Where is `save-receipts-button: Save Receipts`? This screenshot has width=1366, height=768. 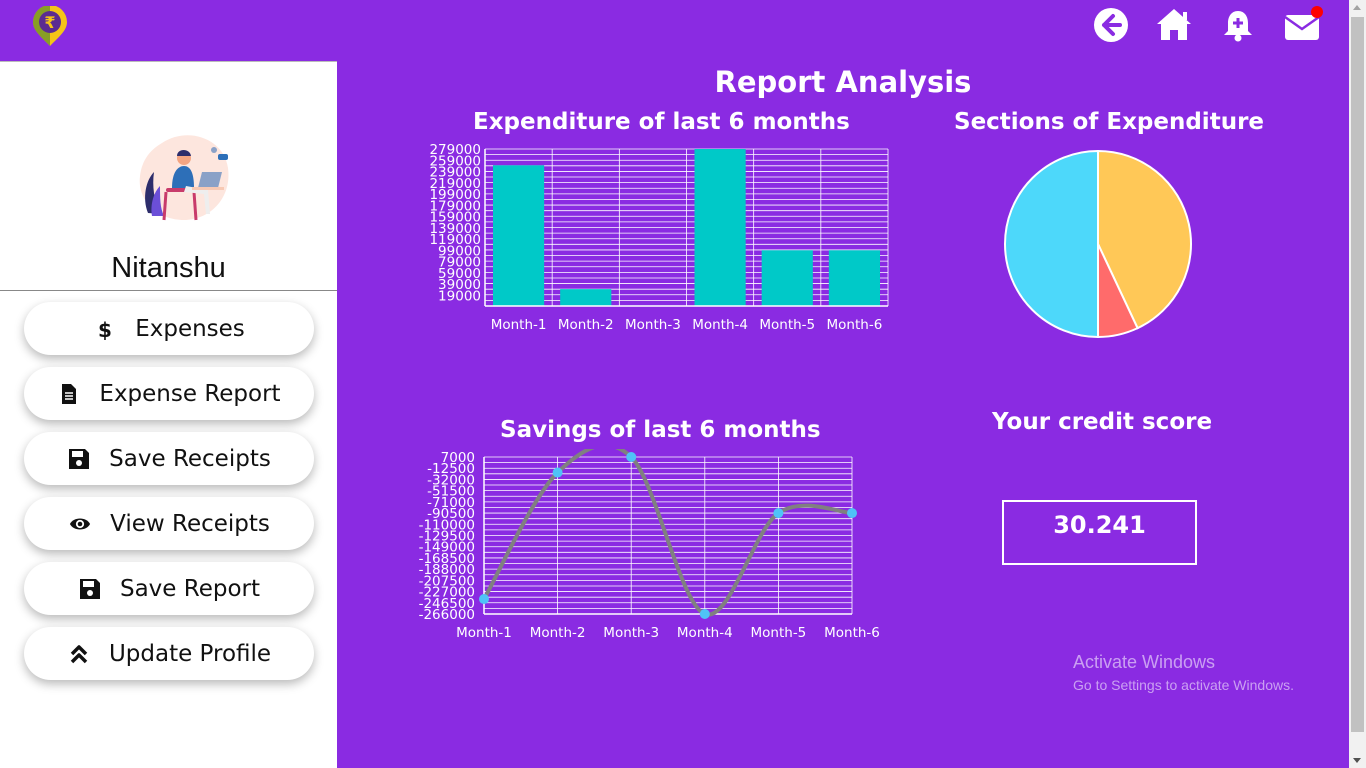 save-receipts-button: Save Receipts is located at coordinates (169, 458).